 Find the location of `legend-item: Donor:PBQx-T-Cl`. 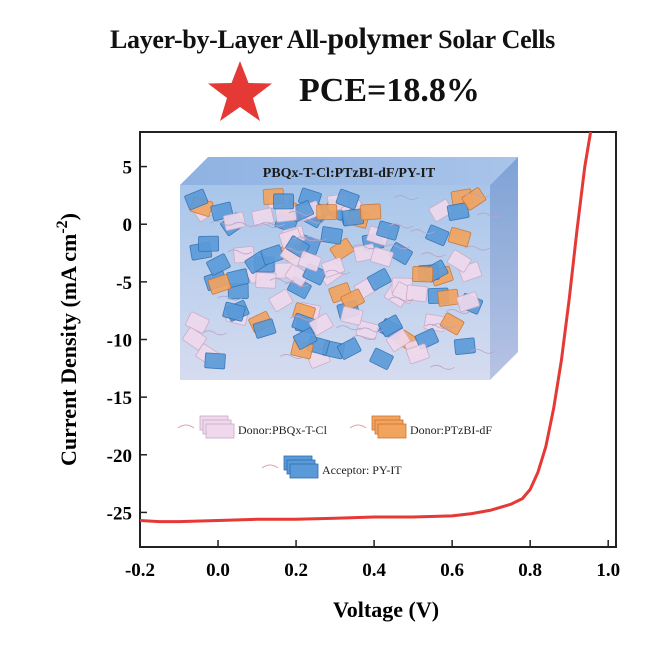

legend-item: Donor:PBQx-T-Cl is located at coordinates (252, 427).